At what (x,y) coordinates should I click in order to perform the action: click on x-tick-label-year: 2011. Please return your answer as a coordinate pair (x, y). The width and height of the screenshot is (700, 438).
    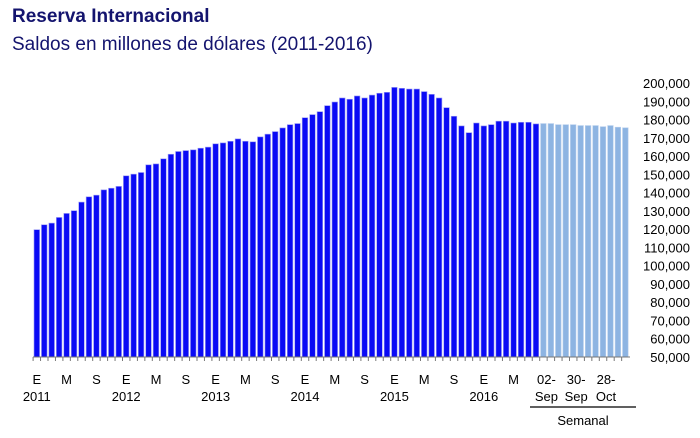
    Looking at the image, I should click on (37, 396).